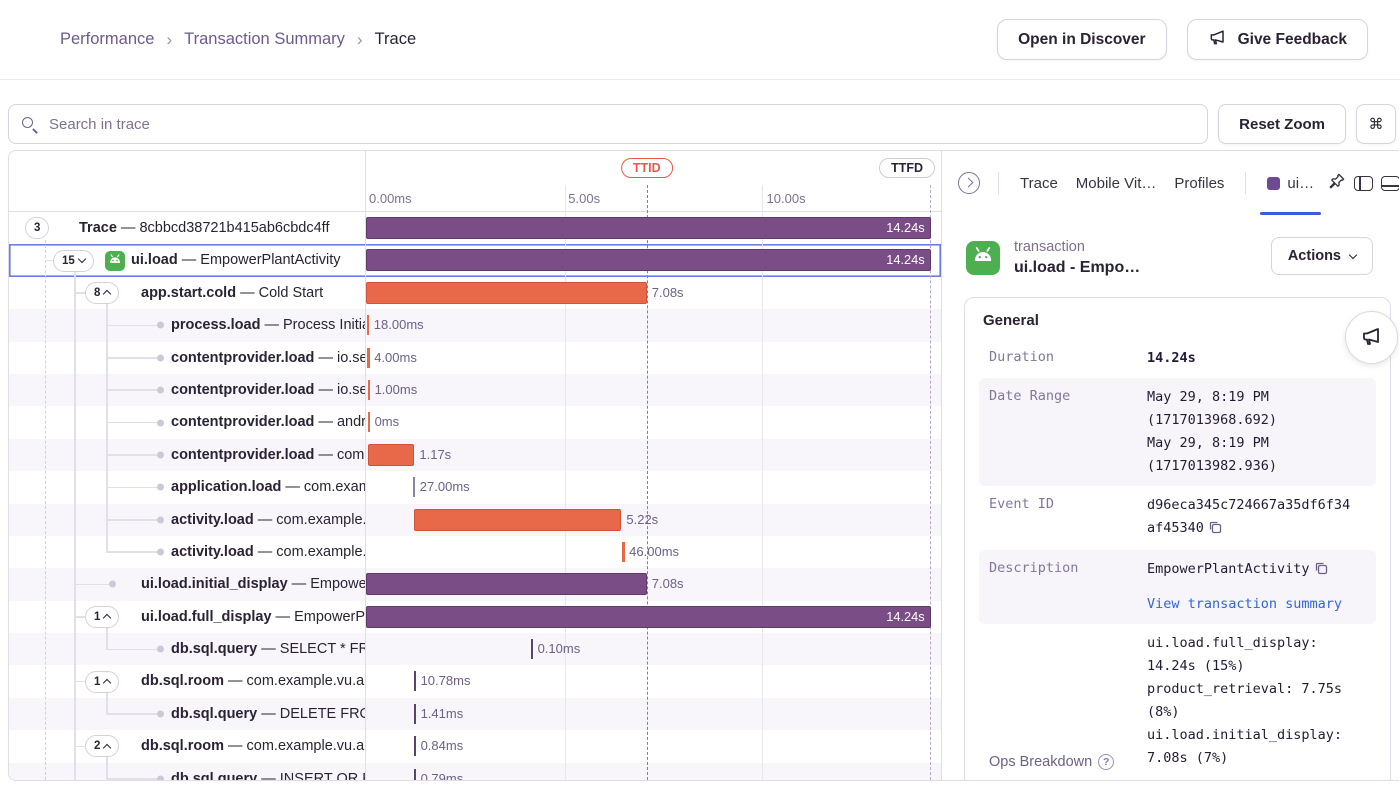  What do you see at coordinates (442, 746) in the screenshot?
I see `span-duration-label: 0.84ms` at bounding box center [442, 746].